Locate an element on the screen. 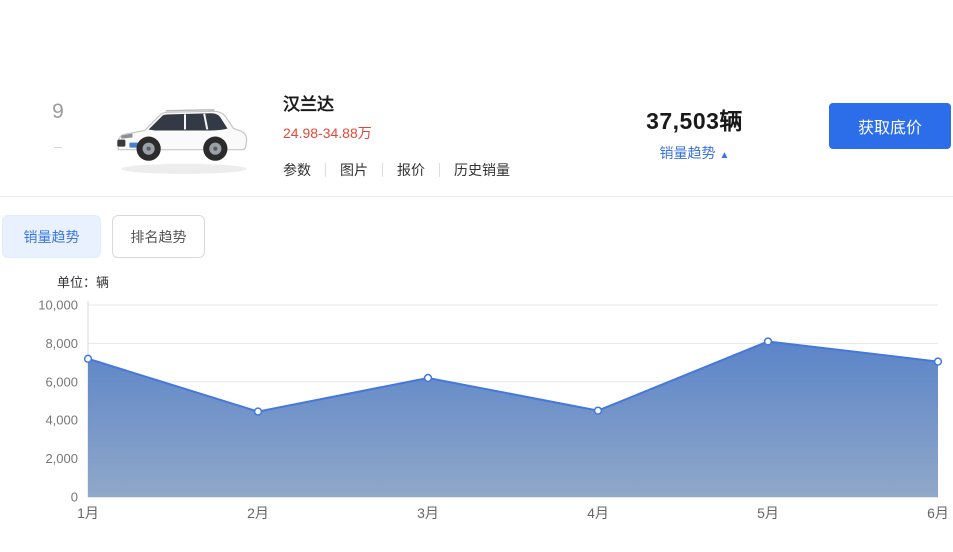 The height and width of the screenshot is (552, 953). x-tick-label: 3月 is located at coordinates (428, 513).